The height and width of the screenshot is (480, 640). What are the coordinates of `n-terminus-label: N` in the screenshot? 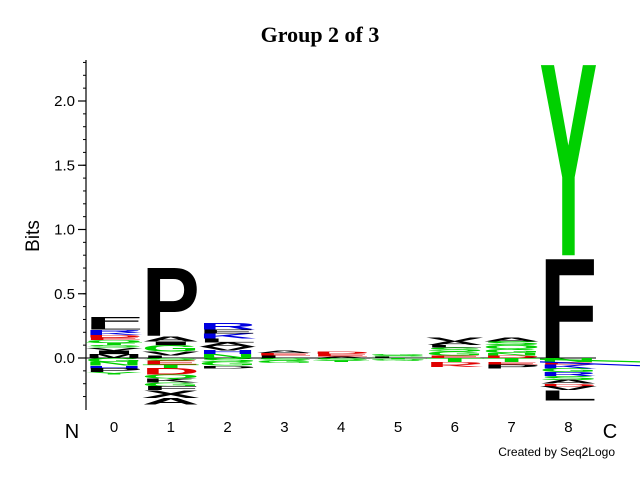 It's located at (72, 432).